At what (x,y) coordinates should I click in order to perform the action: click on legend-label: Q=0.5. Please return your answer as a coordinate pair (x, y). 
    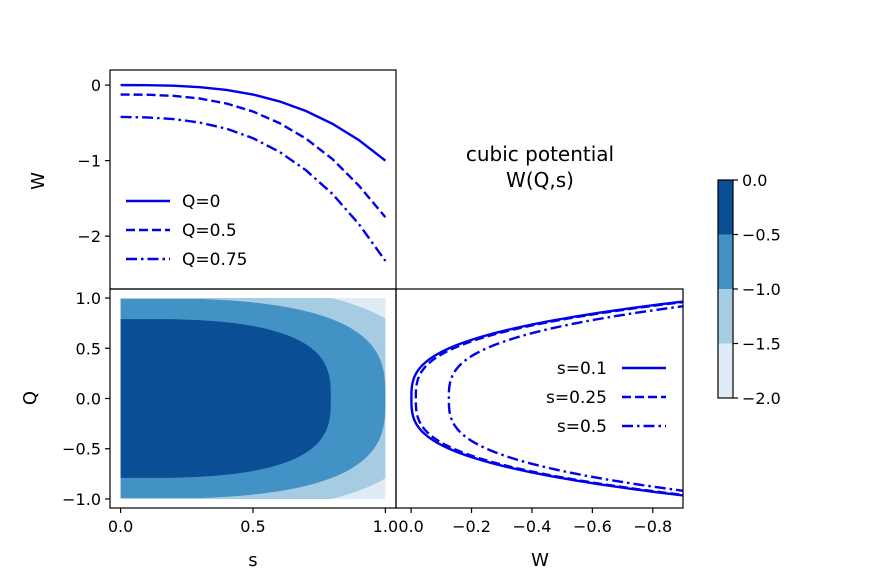
    Looking at the image, I should click on (209, 231).